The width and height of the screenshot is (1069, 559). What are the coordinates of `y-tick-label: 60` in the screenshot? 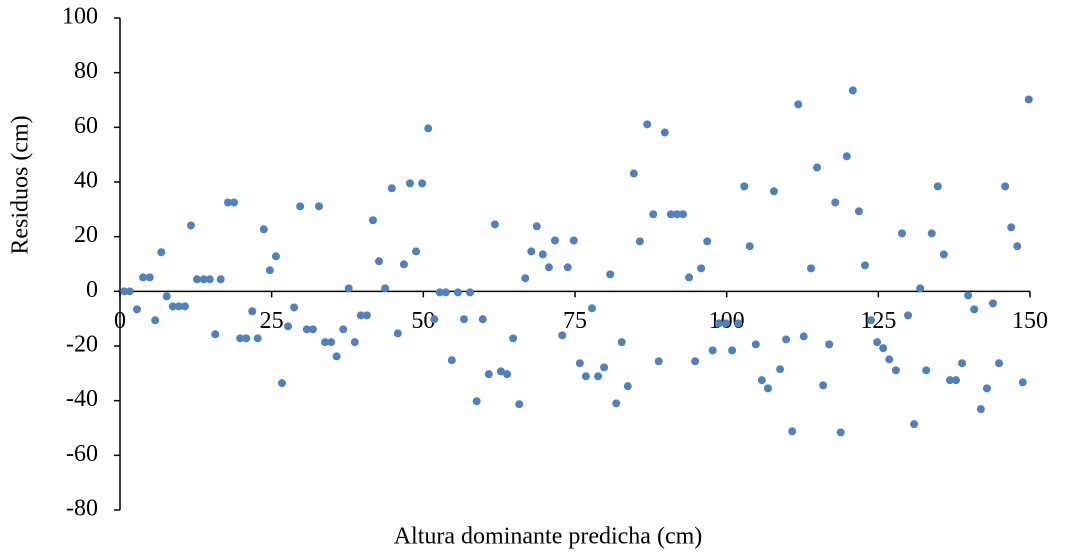 It's located at (86, 126).